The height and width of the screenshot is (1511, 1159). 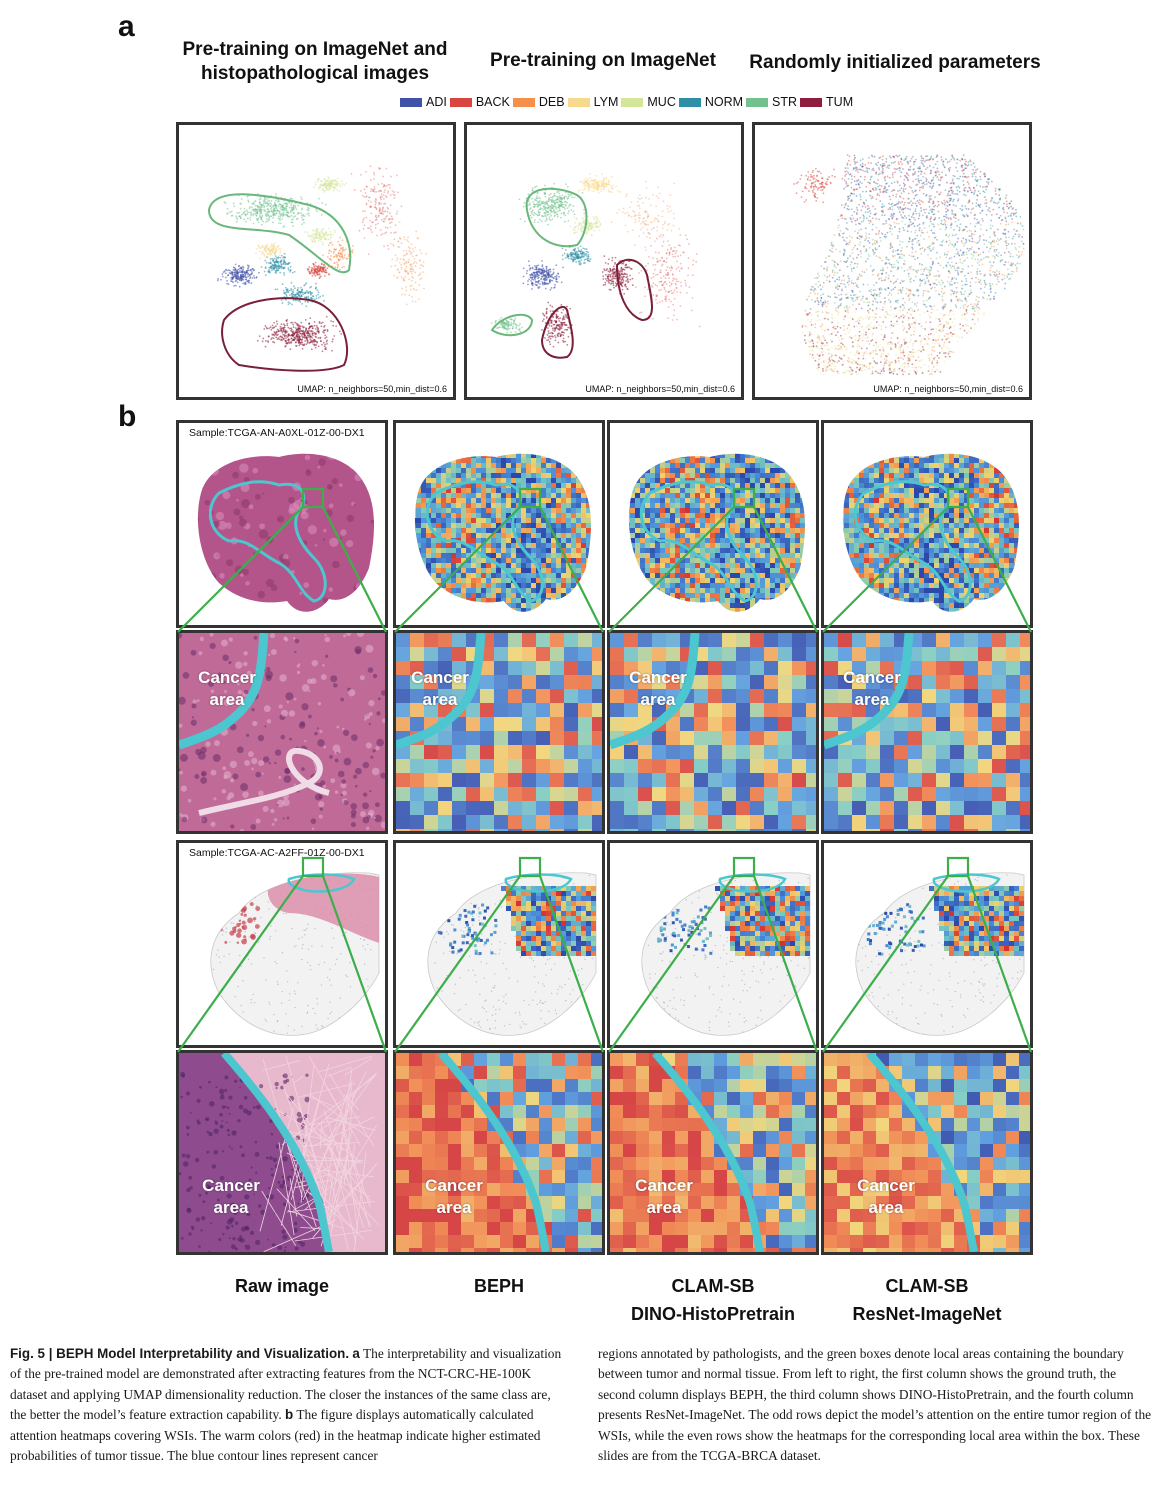 I want to click on legend-label: LYM, so click(x=606, y=102).